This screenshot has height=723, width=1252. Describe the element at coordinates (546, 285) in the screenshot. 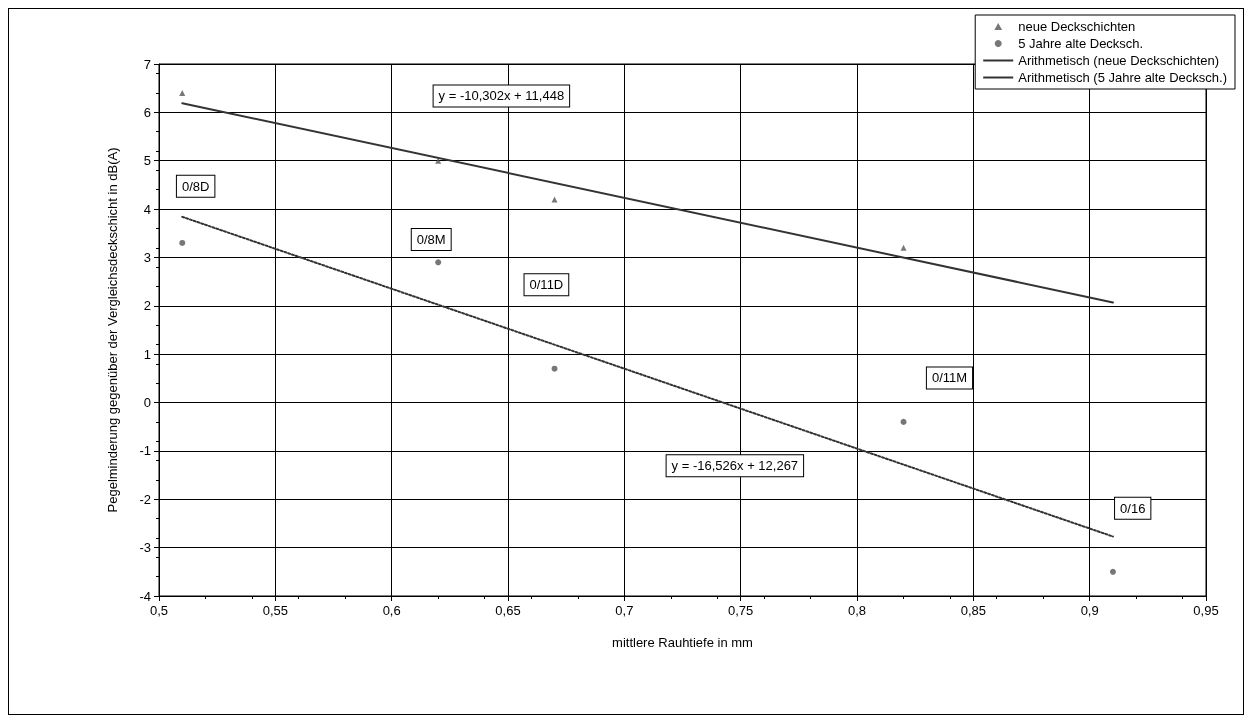

I see `annotation: 0/11D` at that location.